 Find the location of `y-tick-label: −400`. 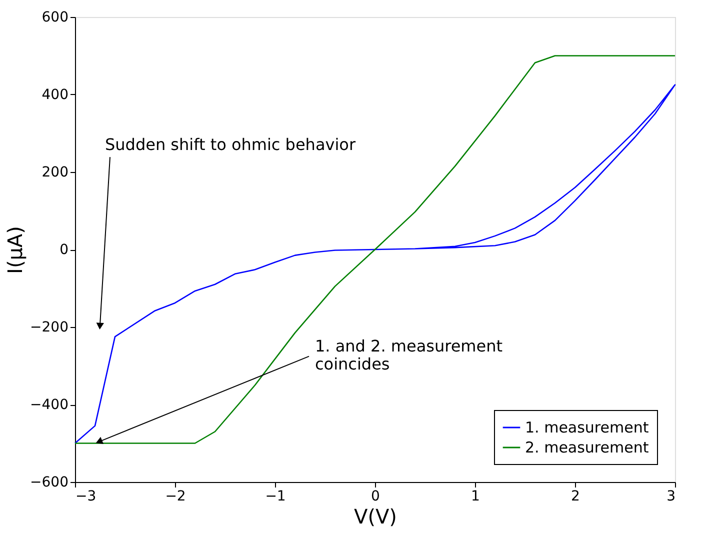

y-tick-label: −400 is located at coordinates (49, 405).